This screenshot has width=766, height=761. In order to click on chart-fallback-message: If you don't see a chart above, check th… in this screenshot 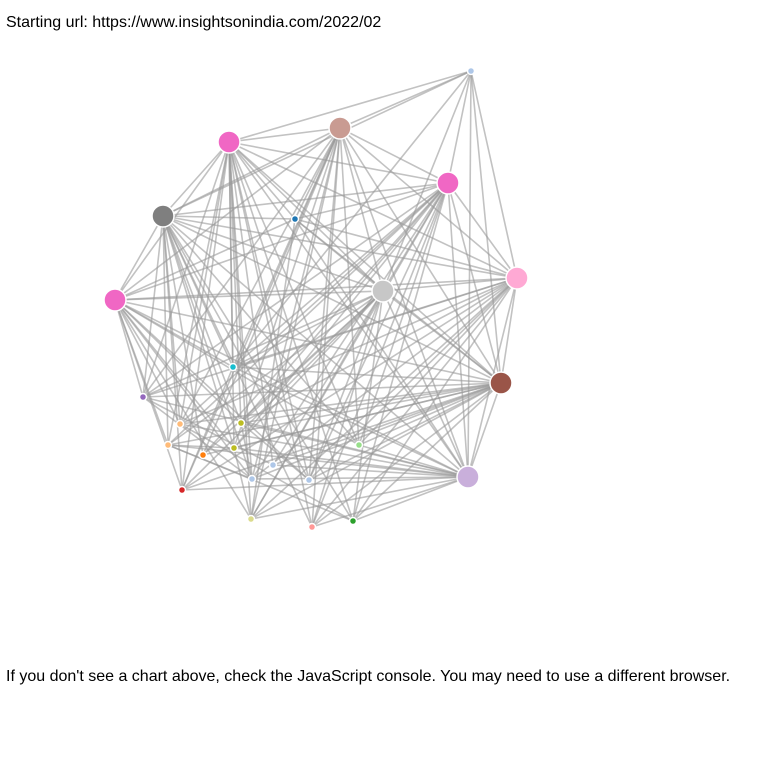, I will do `click(368, 676)`.